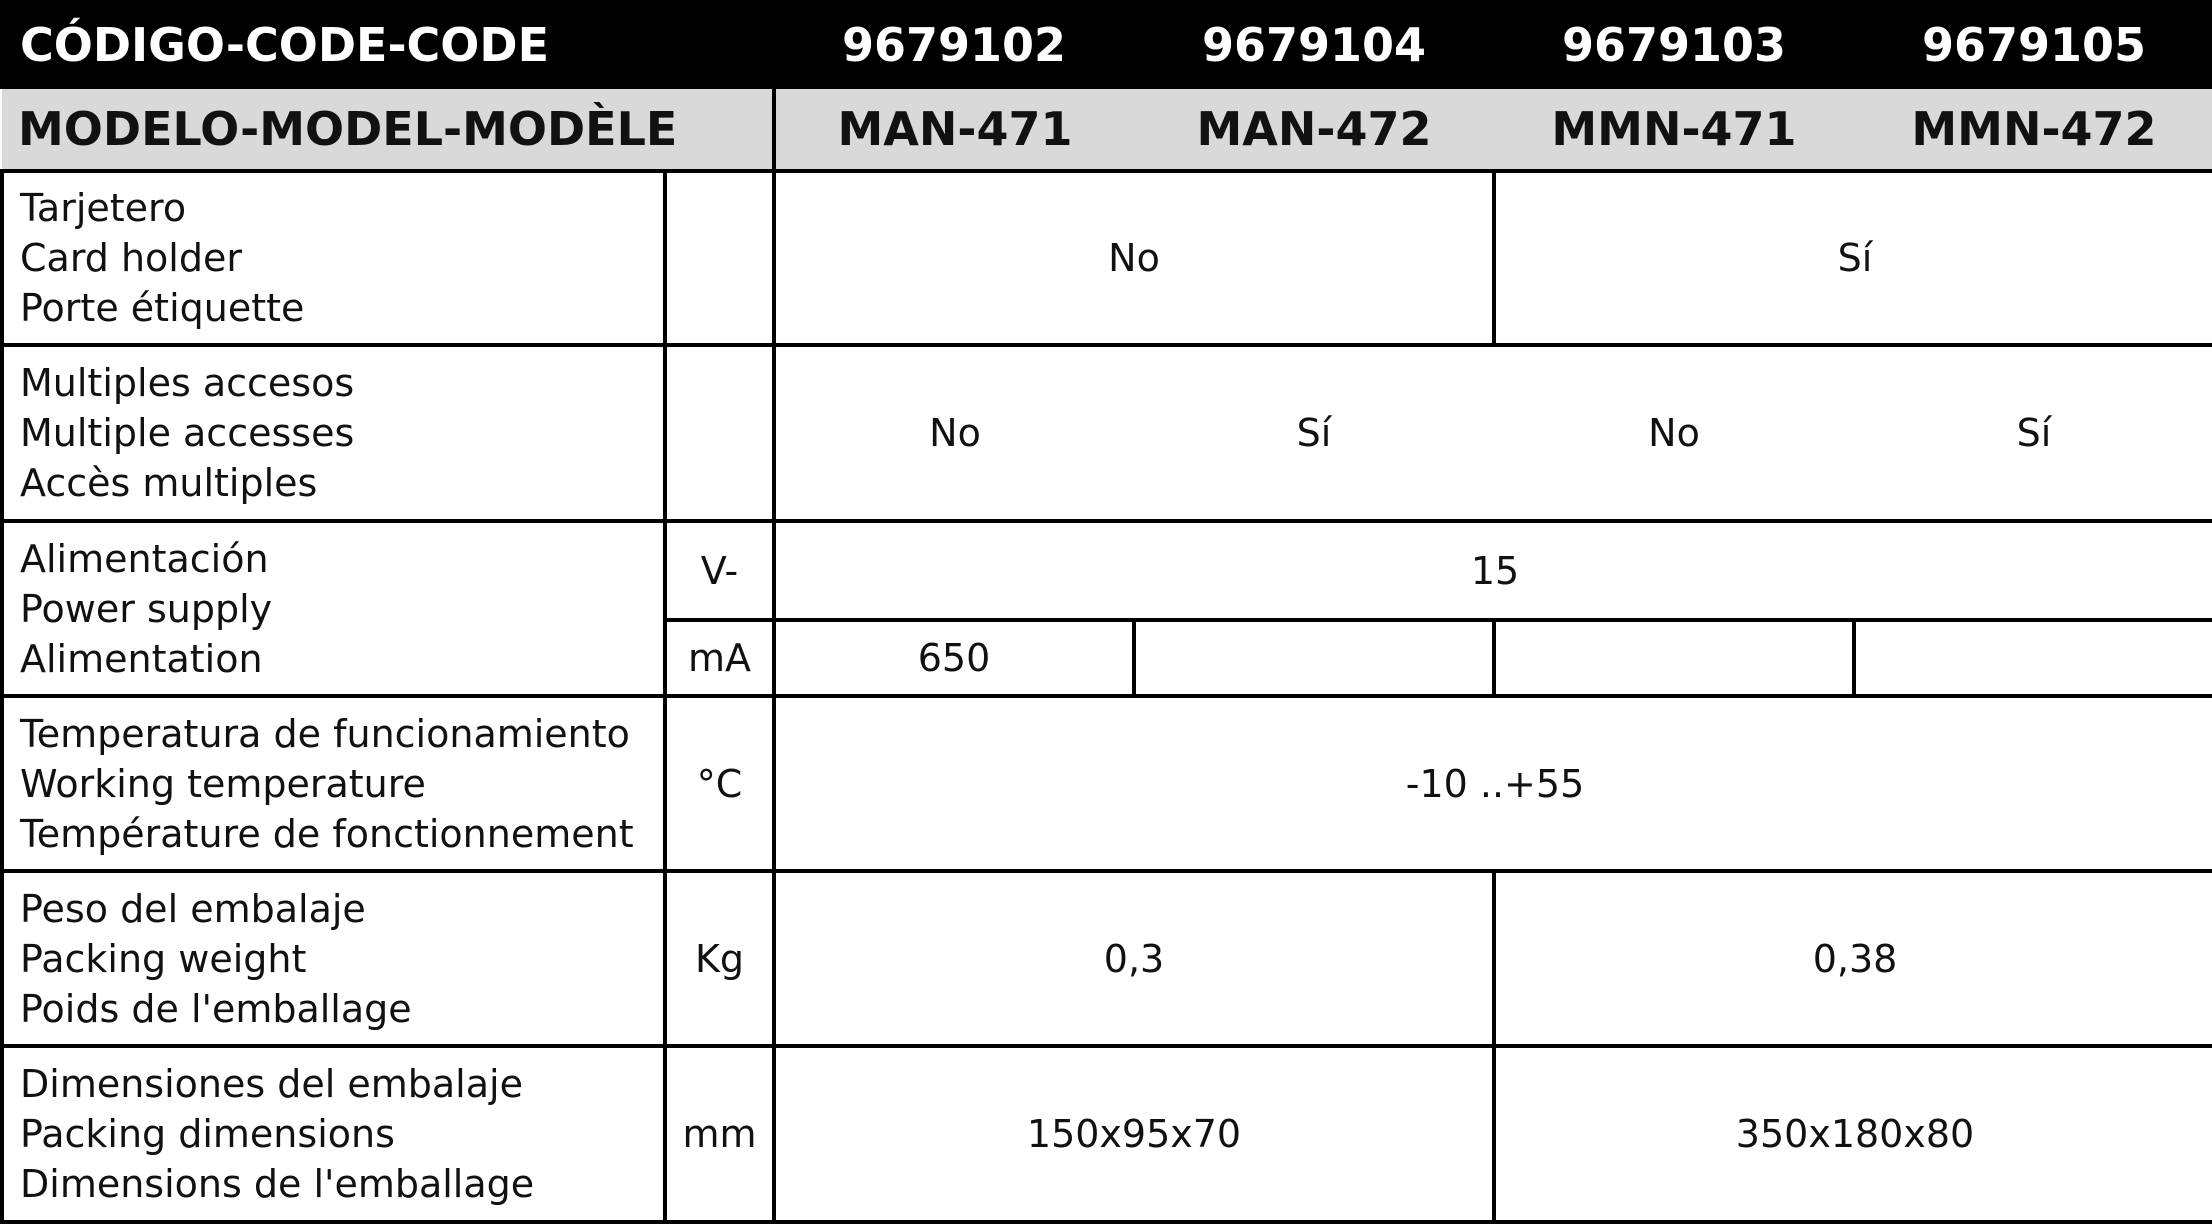 This screenshot has width=2212, height=1224. What do you see at coordinates (1134, 1134) in the screenshot?
I see `value-cell: 150x95x70` at bounding box center [1134, 1134].